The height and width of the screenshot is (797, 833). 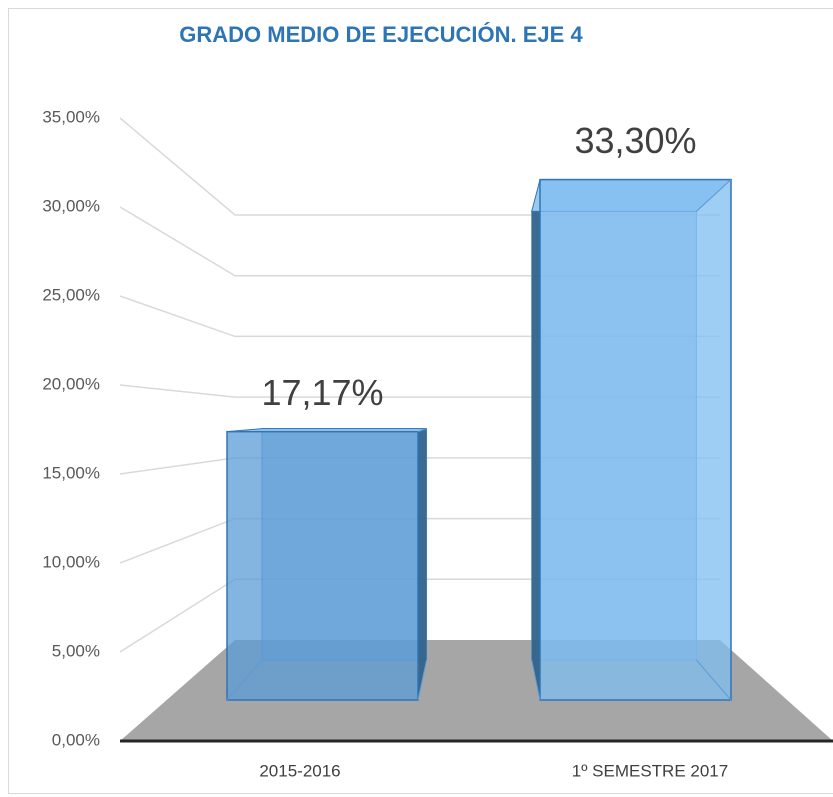 What do you see at coordinates (71, 294) in the screenshot?
I see `y-tick-label: 25,00%` at bounding box center [71, 294].